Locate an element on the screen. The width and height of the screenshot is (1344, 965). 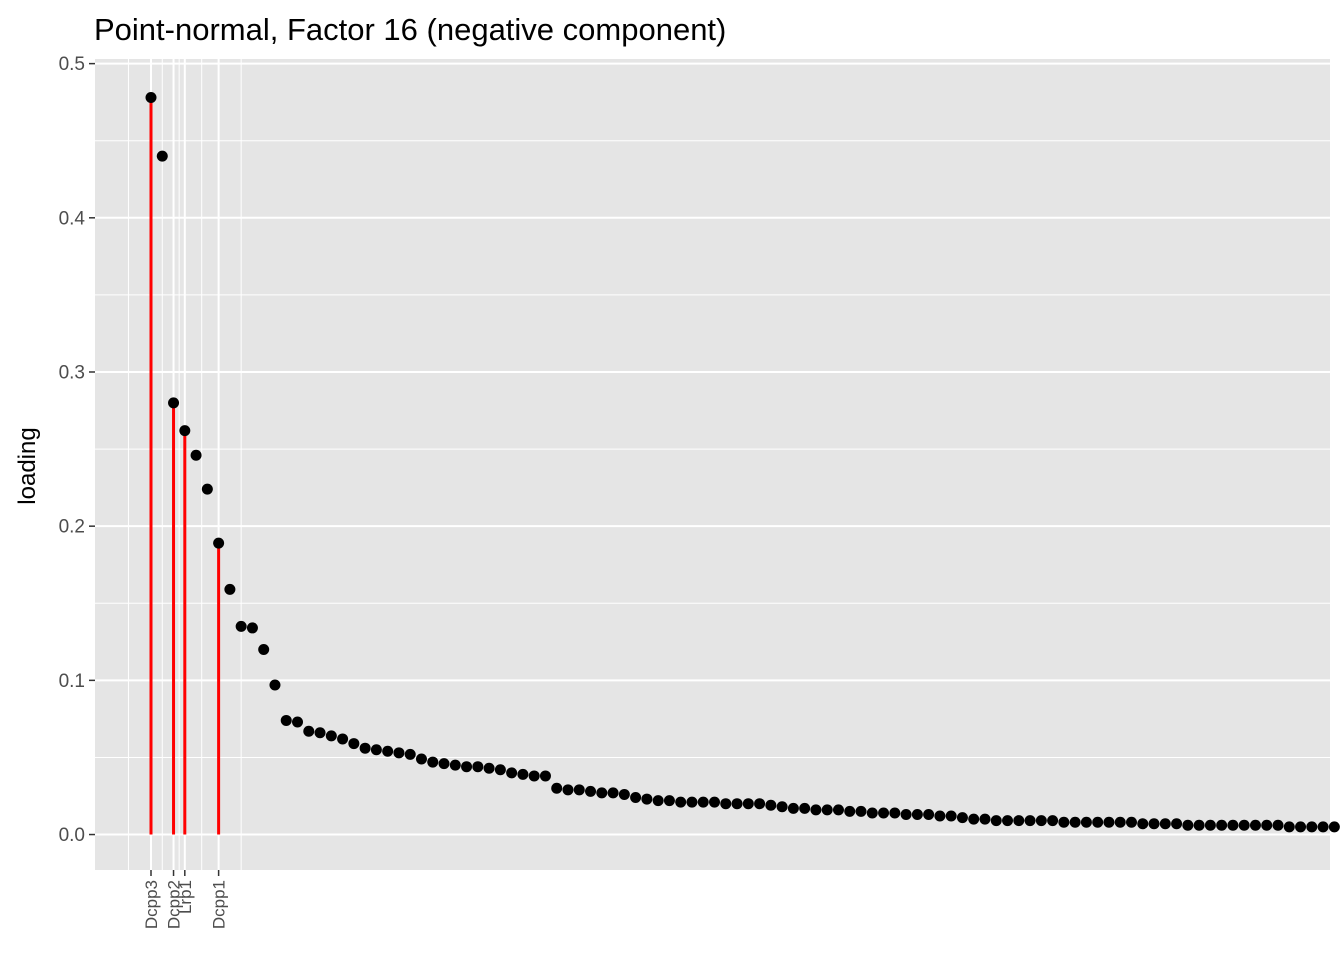
y-axis-title: loading is located at coordinates (27, 465).